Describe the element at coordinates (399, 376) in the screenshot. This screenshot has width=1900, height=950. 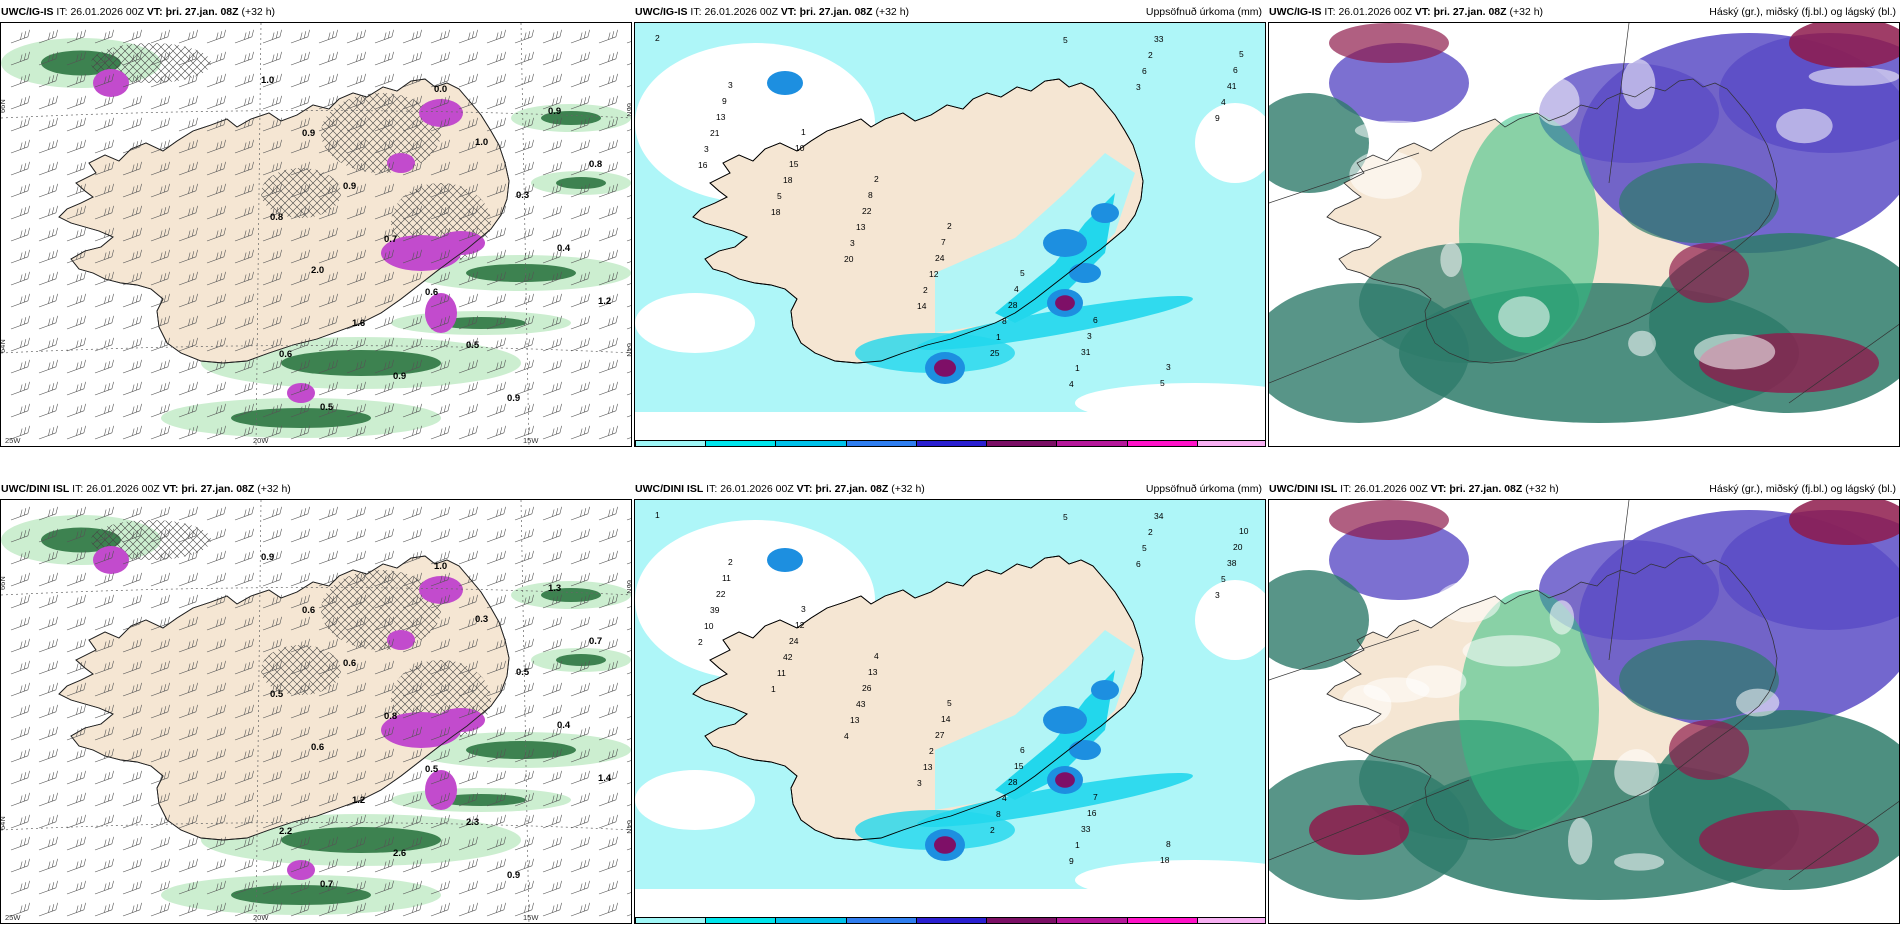
I see `rain-rate-label: 0.9` at that location.